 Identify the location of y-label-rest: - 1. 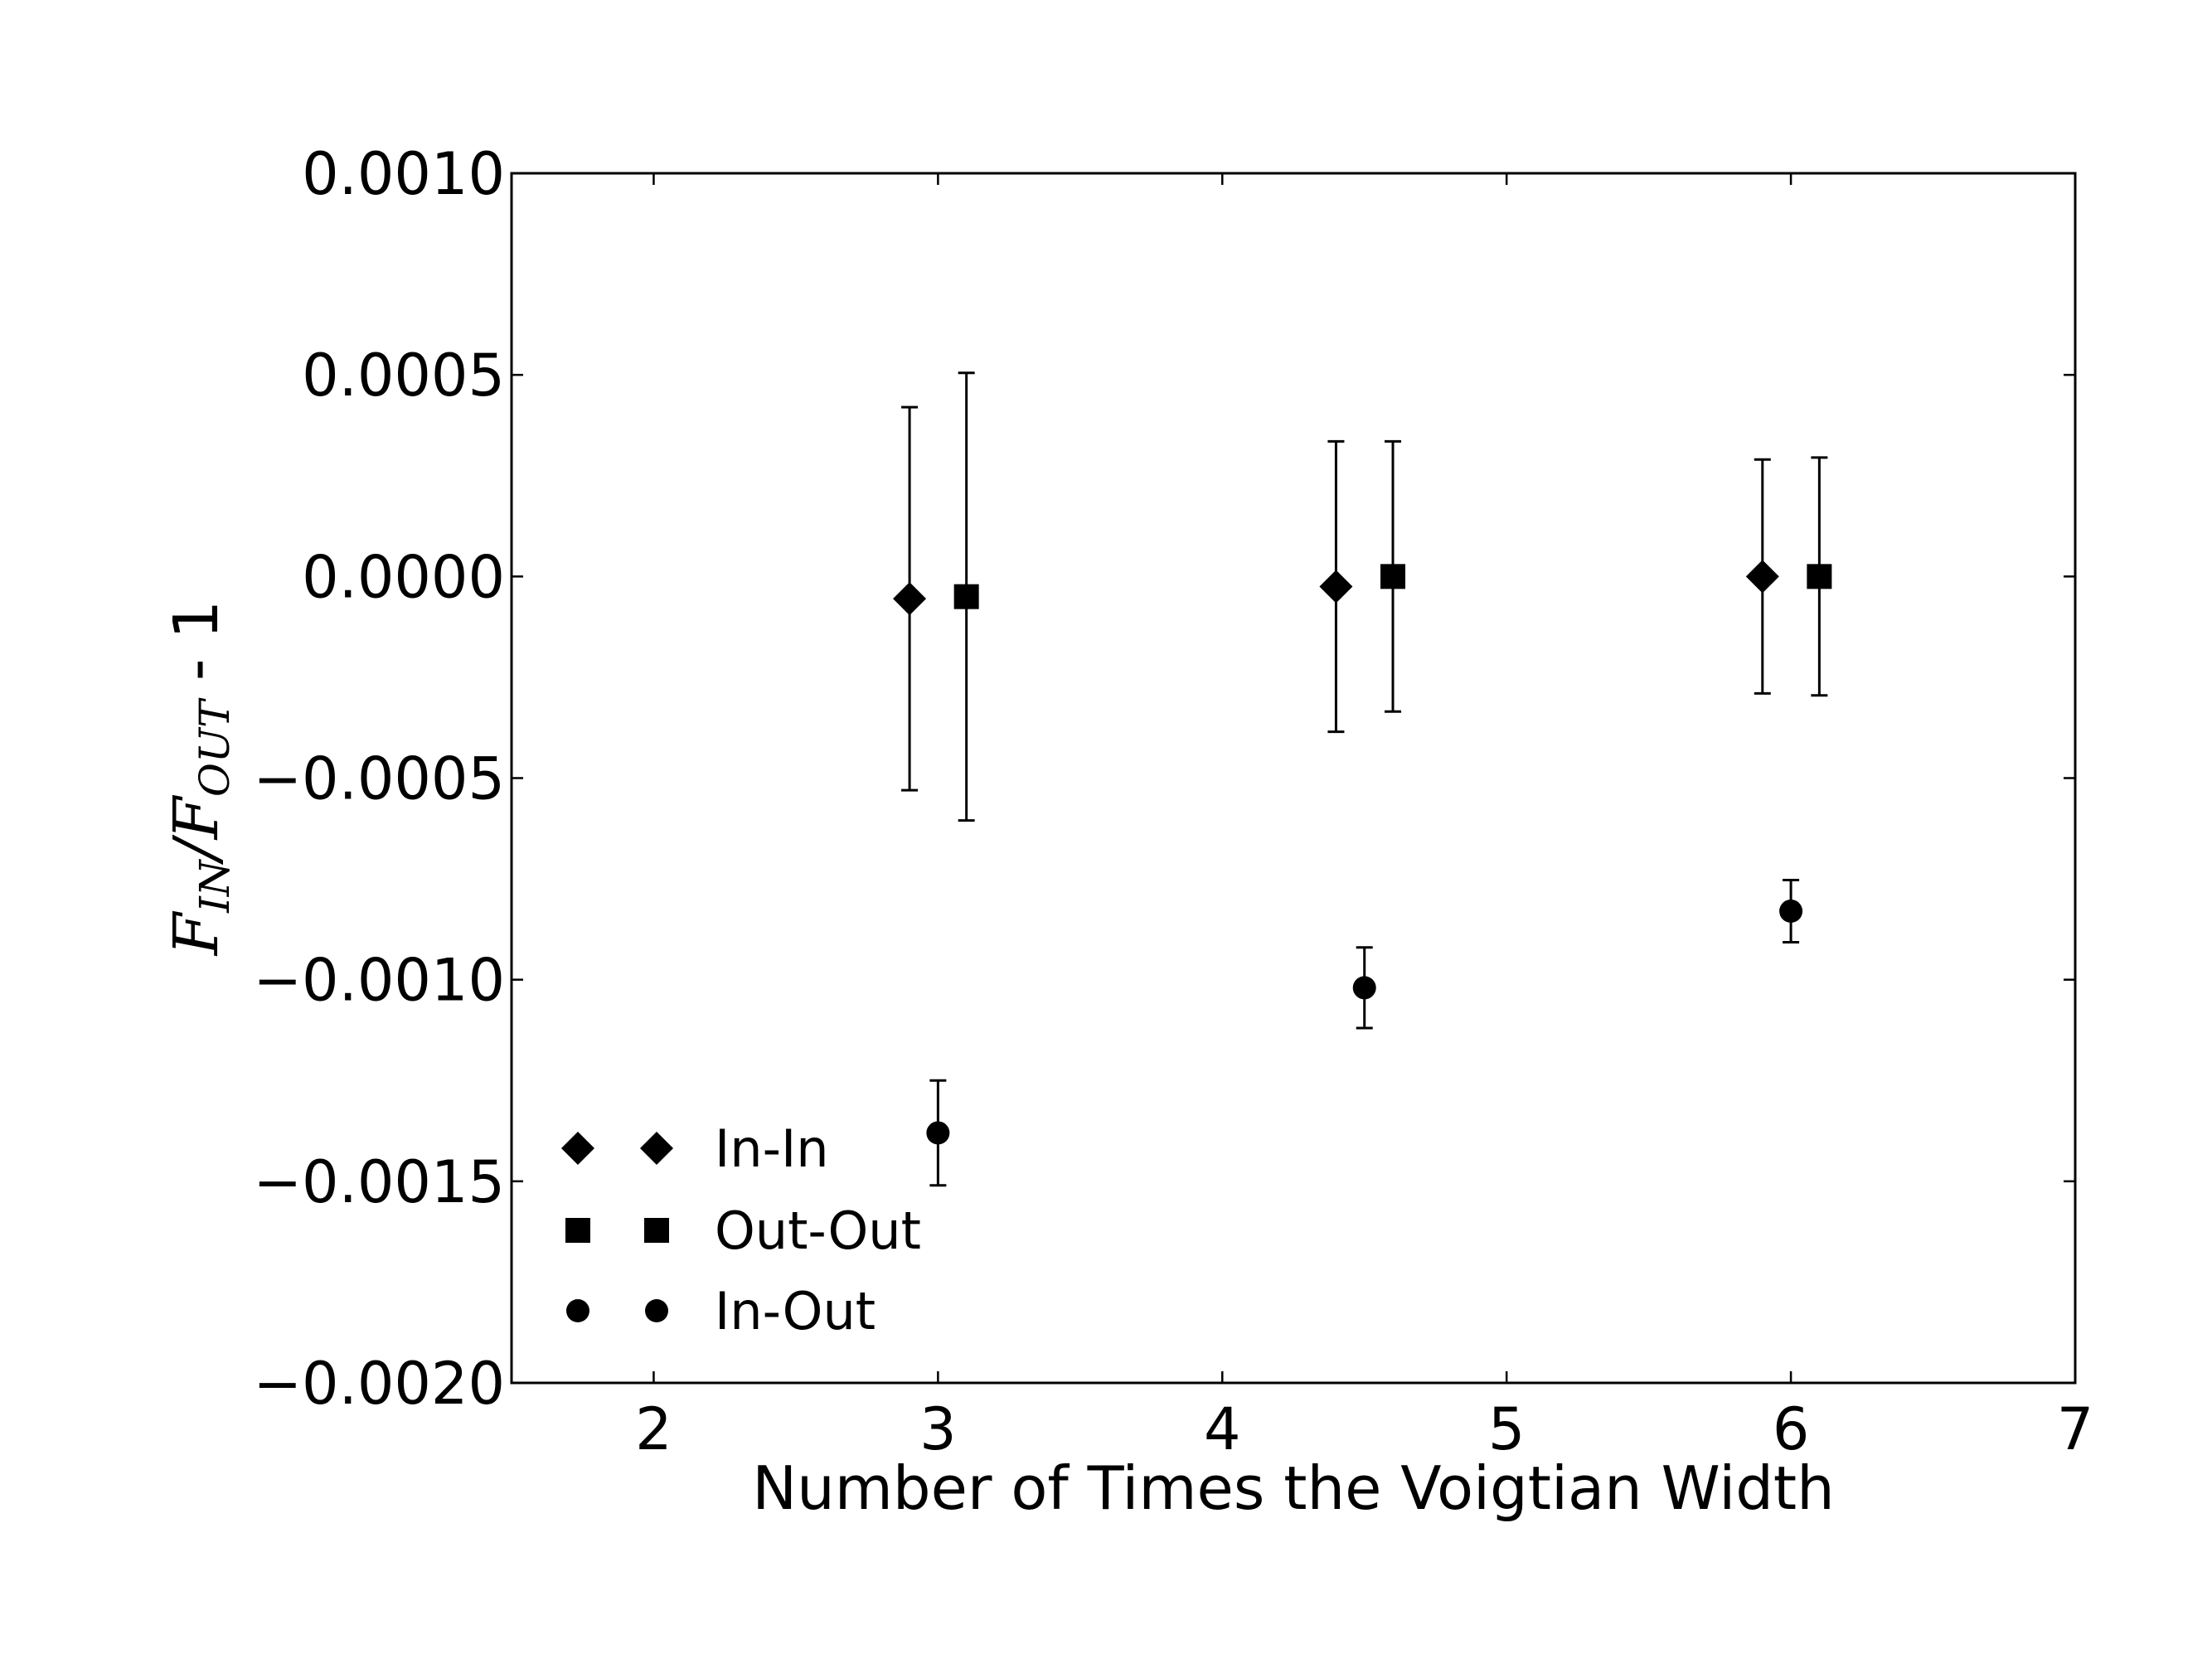
(196, 650).